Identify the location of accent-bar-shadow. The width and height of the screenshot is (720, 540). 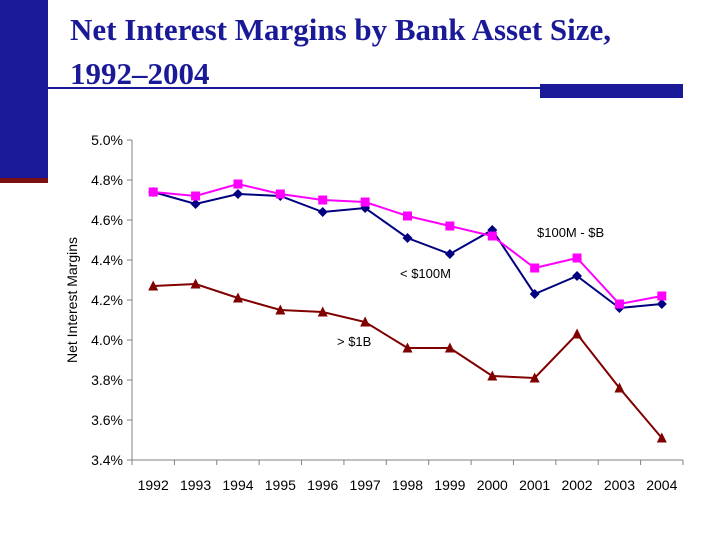
(24, 180).